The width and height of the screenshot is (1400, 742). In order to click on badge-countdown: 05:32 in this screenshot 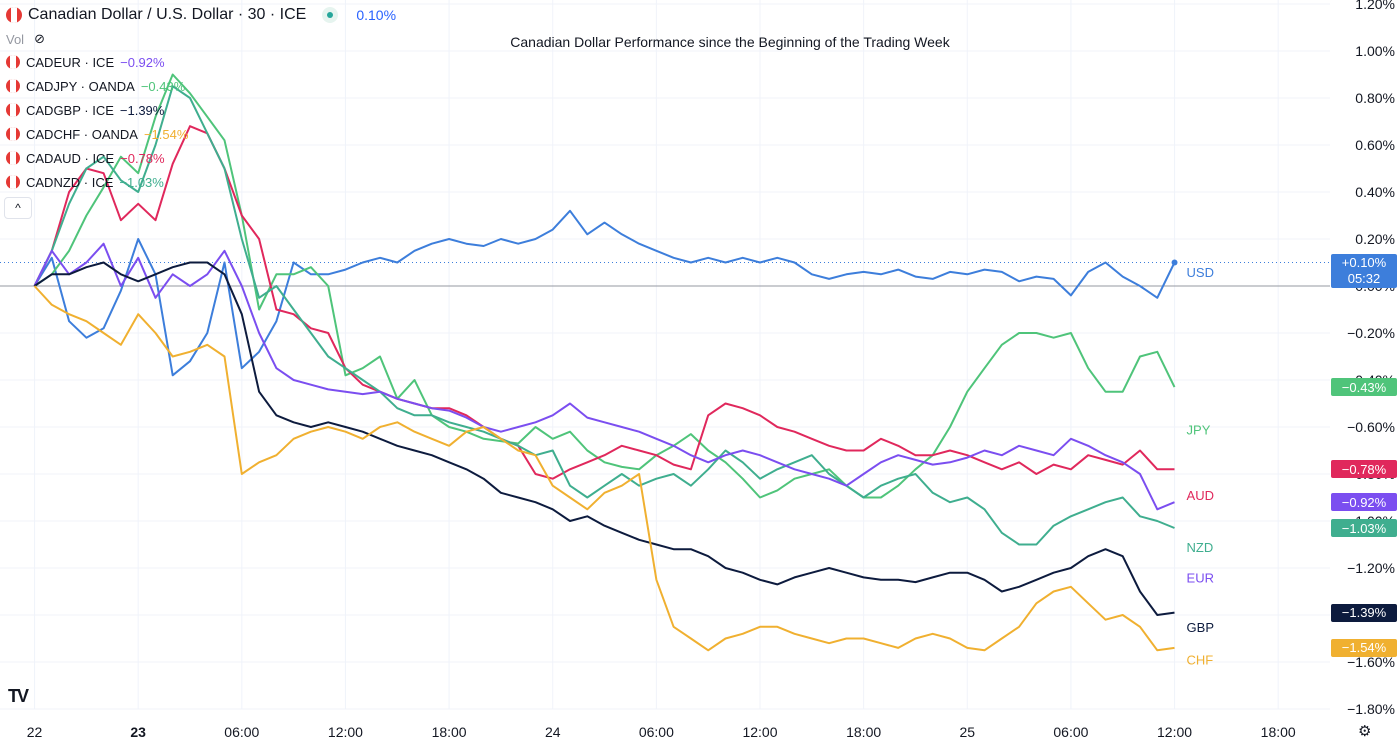, I will do `click(1364, 278)`.